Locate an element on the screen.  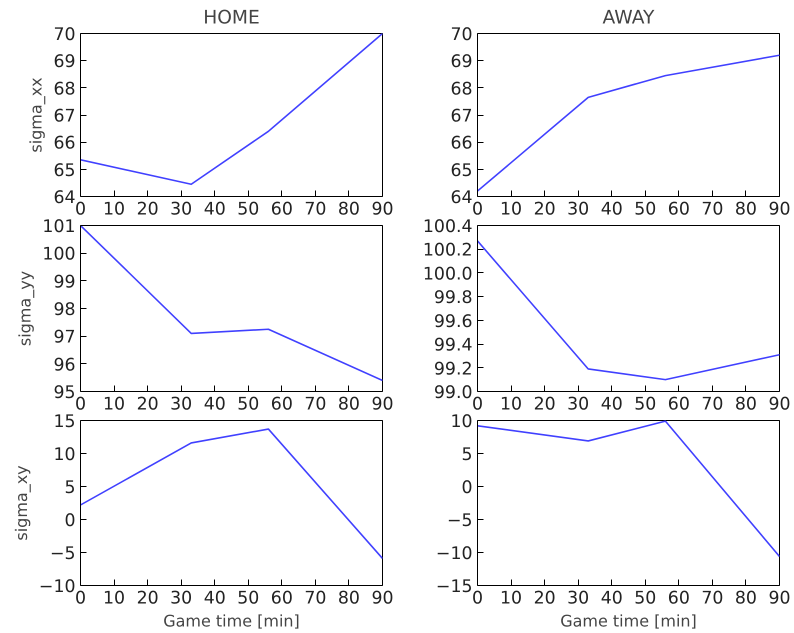
y-tick-label: 97 is located at coordinates (64, 338).